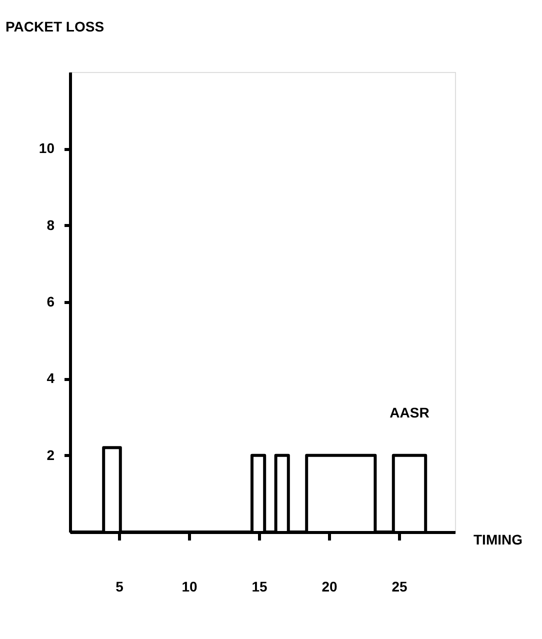  What do you see at coordinates (50, 378) in the screenshot?
I see `y-tick-label: 4` at bounding box center [50, 378].